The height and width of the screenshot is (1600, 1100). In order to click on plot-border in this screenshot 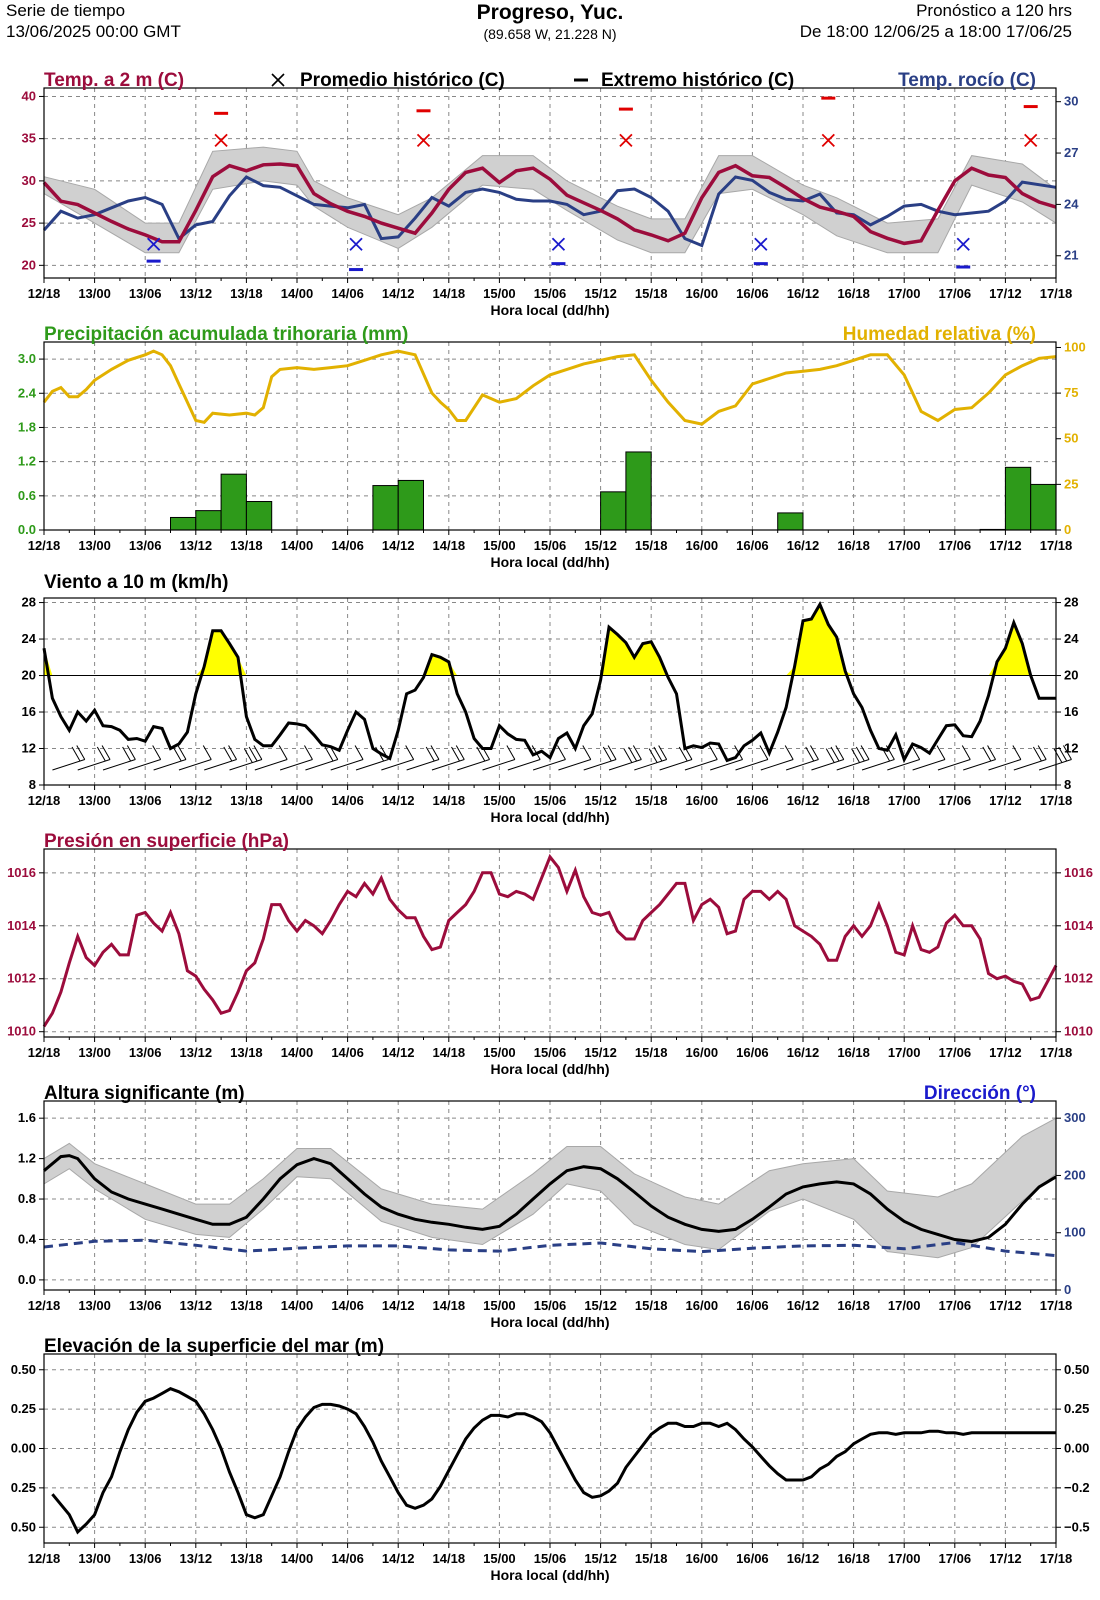, I will do `click(550, 943)`.